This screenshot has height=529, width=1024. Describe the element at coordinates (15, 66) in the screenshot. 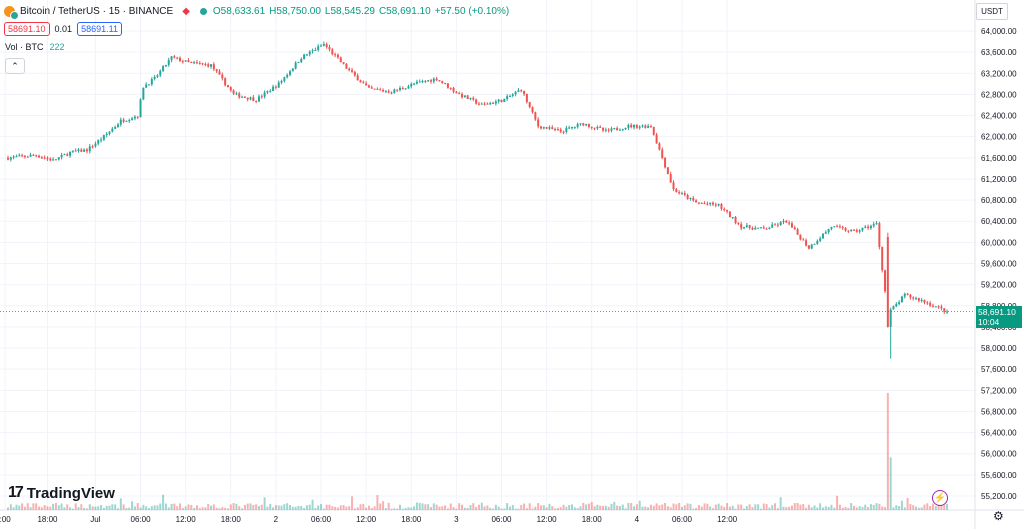

I see `collapse-legend-button: ⌃` at that location.